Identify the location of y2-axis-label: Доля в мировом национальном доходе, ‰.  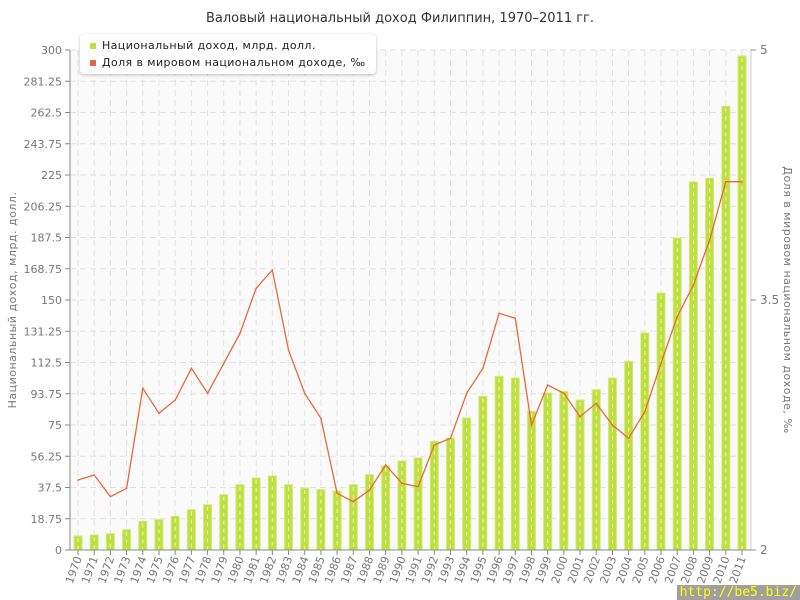
(787, 299).